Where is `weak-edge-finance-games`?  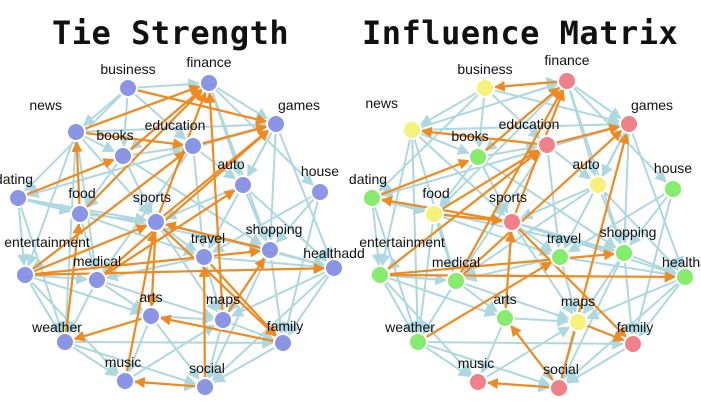 weak-edge-finance-games is located at coordinates (597, 102).